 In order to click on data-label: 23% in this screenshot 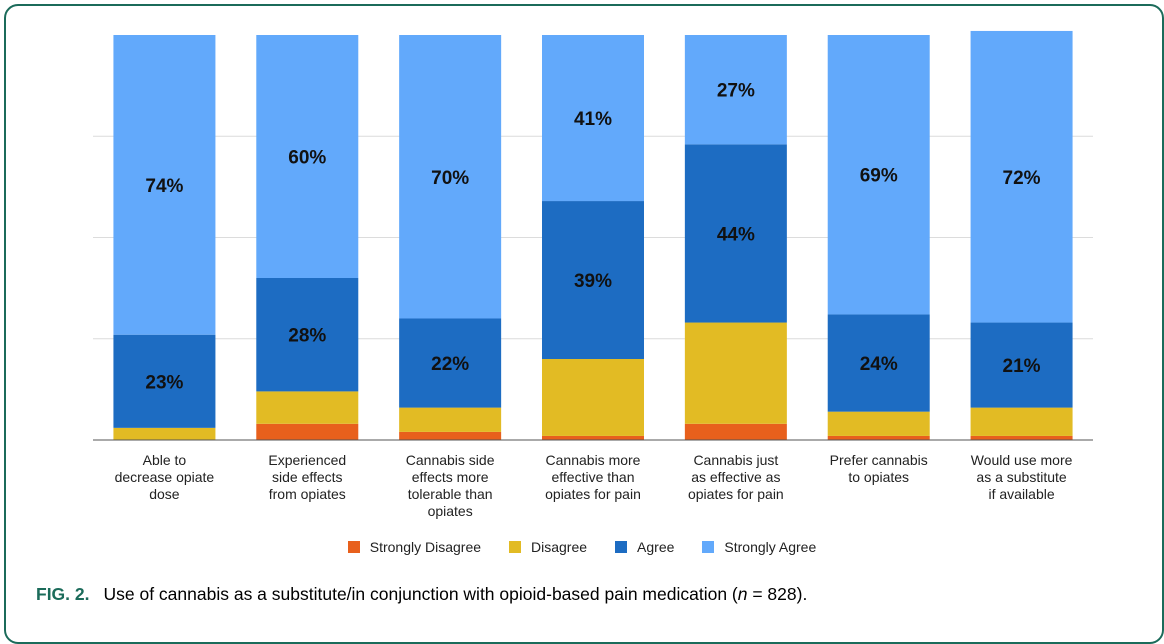, I will do `click(164, 382)`.